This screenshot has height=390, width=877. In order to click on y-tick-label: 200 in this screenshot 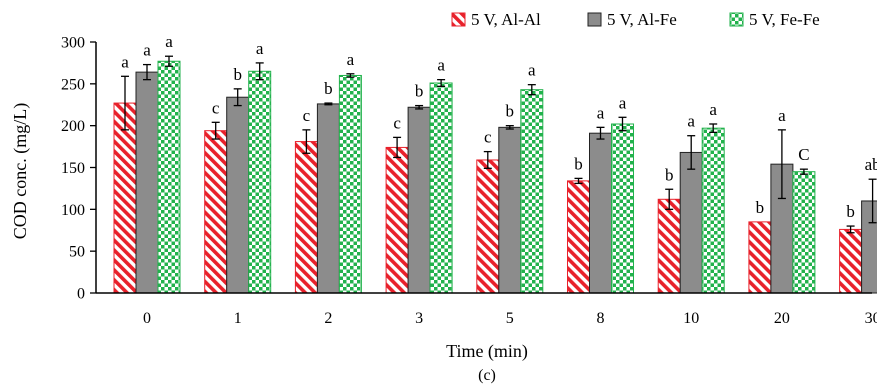, I will do `click(73, 126)`.